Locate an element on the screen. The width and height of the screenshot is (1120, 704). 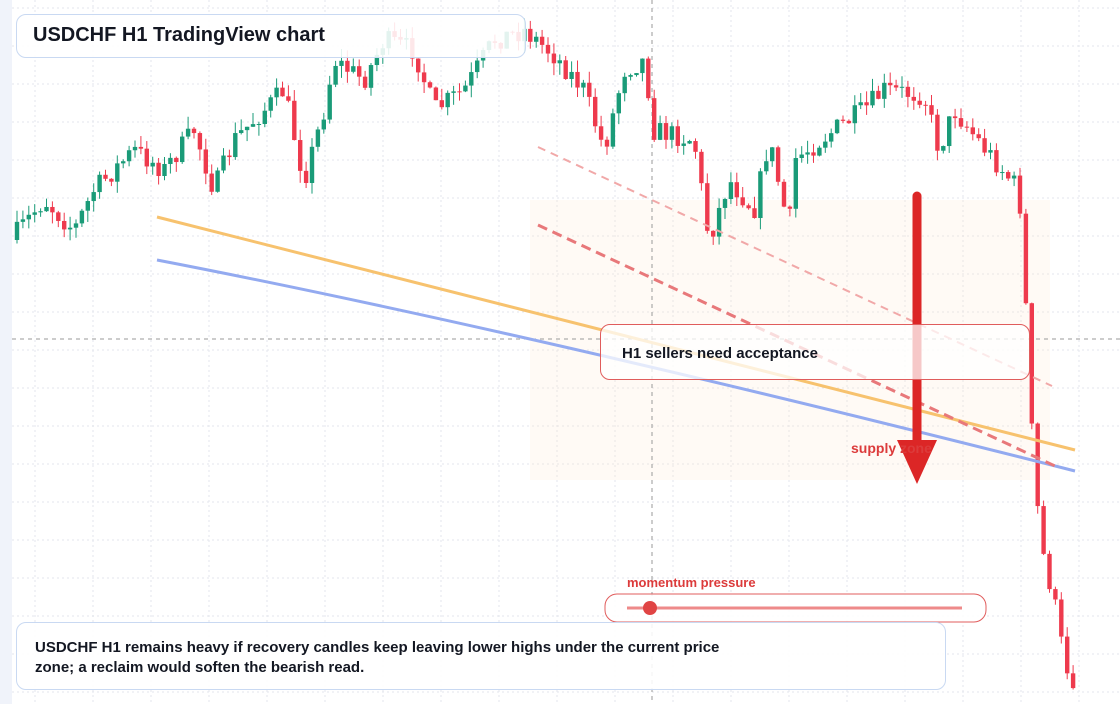
callout: H1 sellers need acceptance is located at coordinates (815, 352).